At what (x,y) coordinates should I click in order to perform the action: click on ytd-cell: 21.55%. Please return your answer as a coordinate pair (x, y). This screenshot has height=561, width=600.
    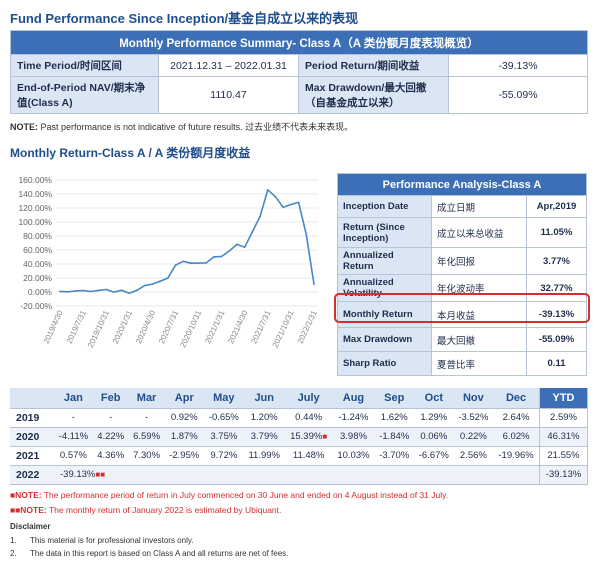
    Looking at the image, I should click on (563, 456).